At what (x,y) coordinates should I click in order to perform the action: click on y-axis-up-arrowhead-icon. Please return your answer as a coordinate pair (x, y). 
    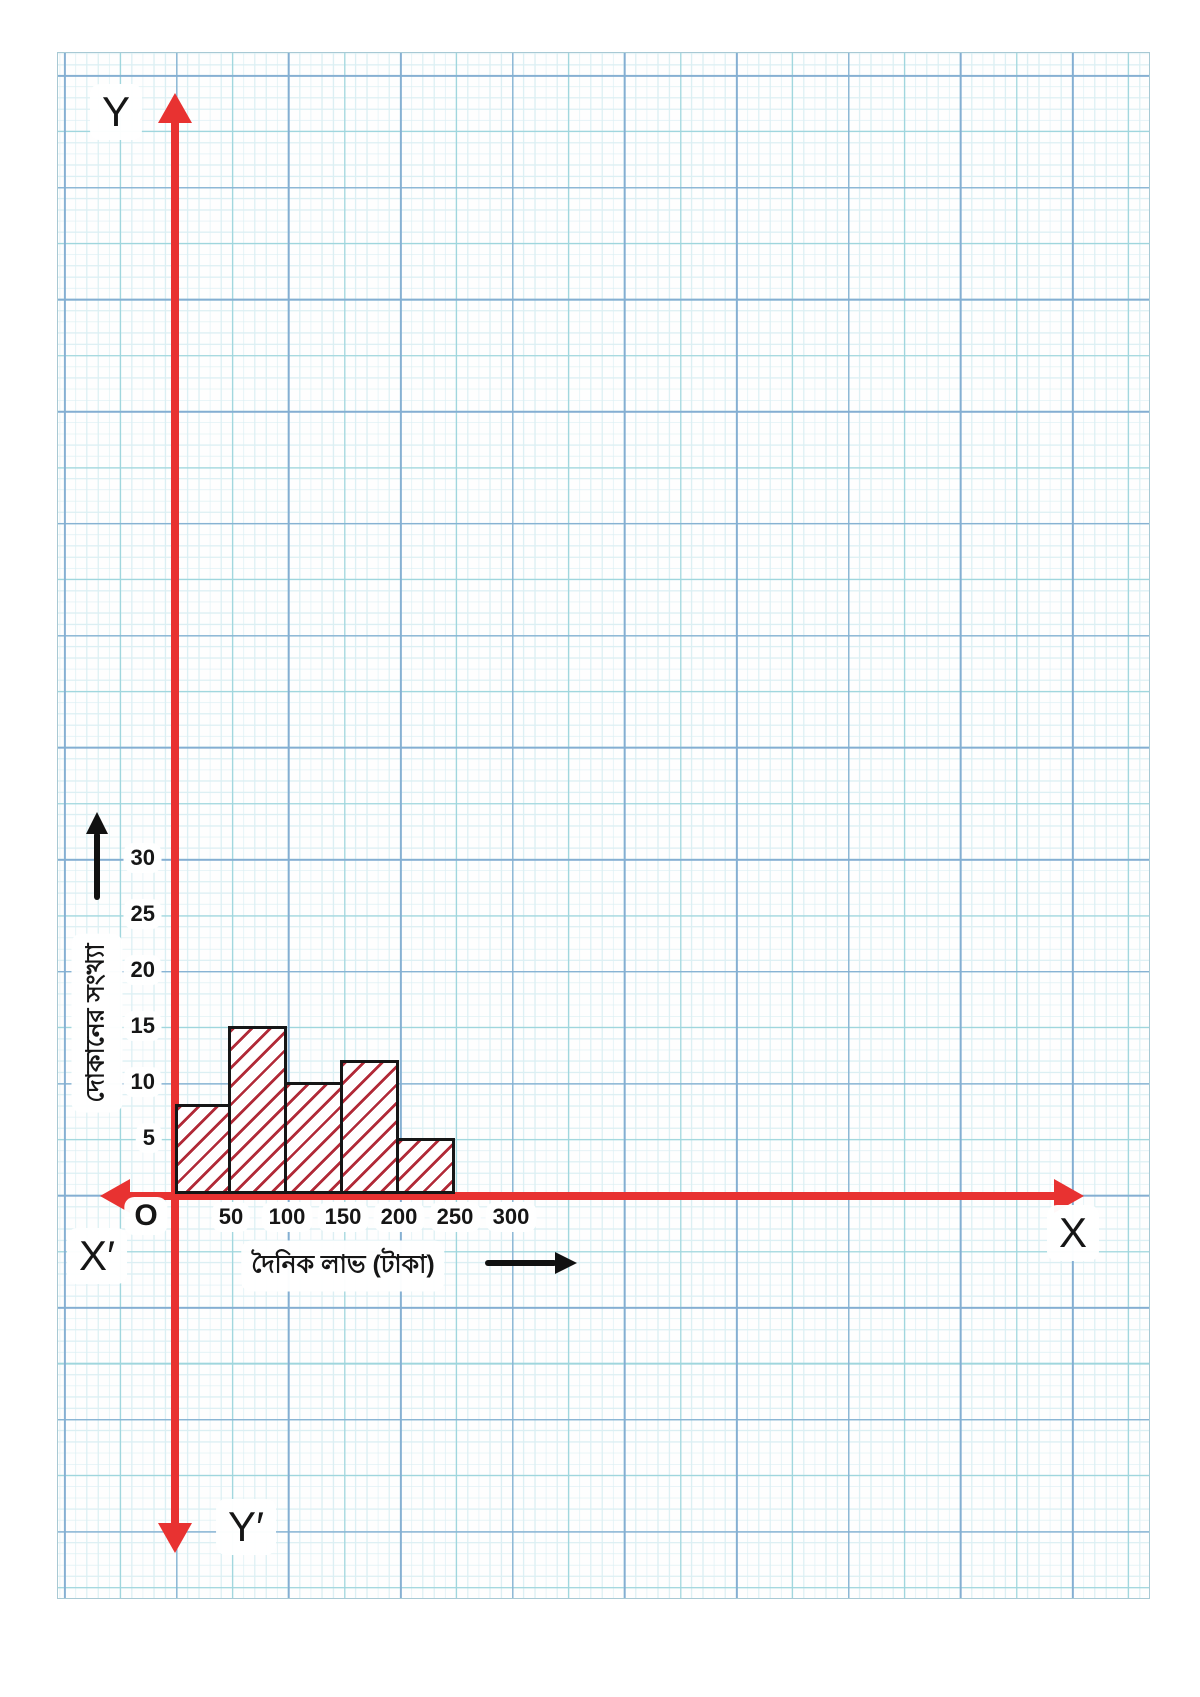
    Looking at the image, I should click on (175, 108).